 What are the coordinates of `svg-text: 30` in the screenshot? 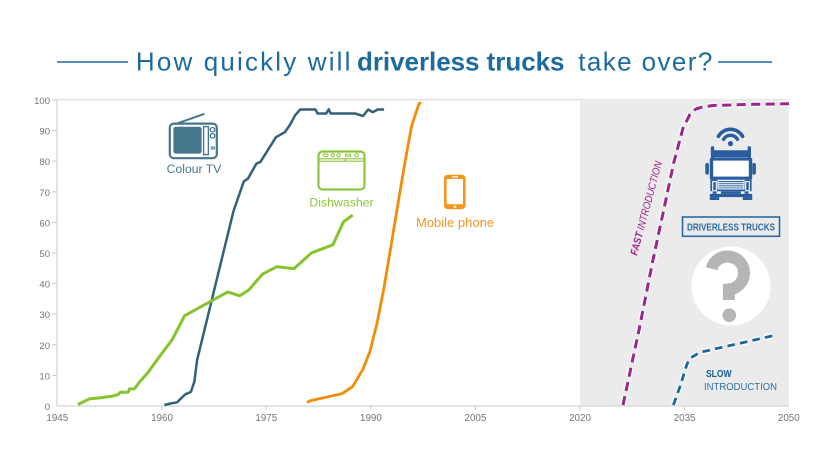 It's located at (44, 315).